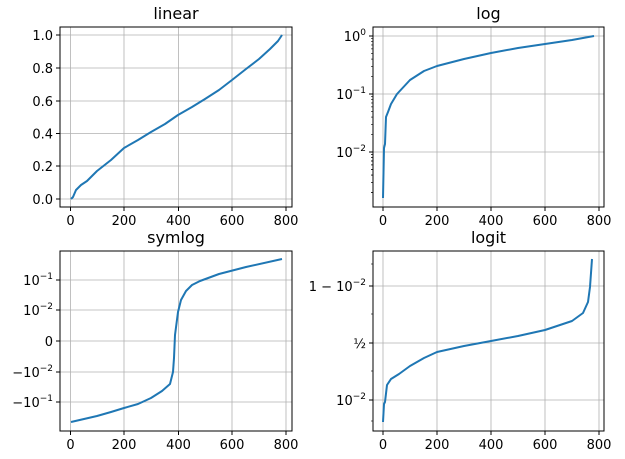 The width and height of the screenshot is (625, 459). I want to click on y-tick-label: 1 − 10−2, so click(337, 286).